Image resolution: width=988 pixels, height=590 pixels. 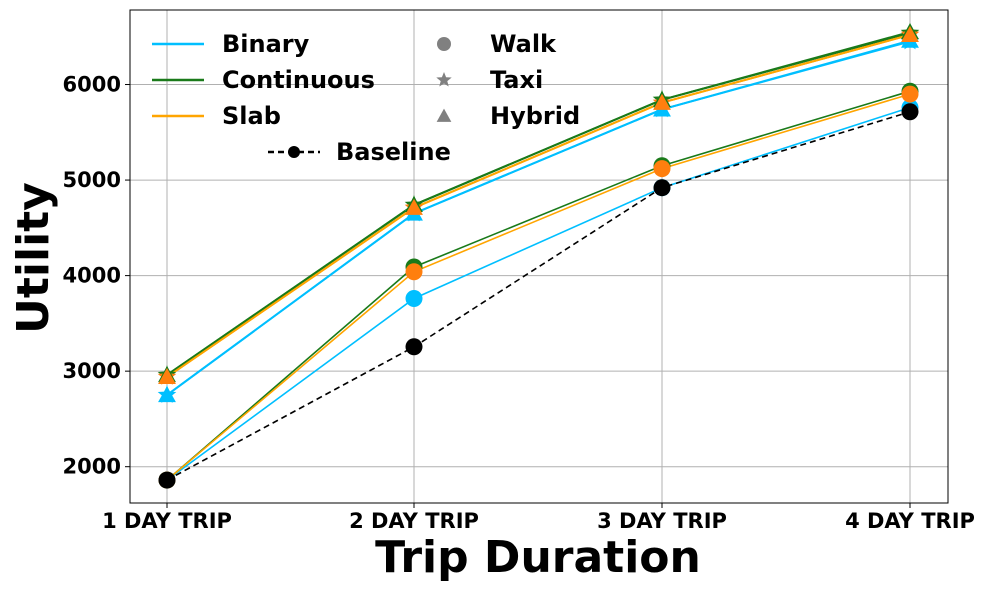 What do you see at coordinates (294, 152) in the screenshot?
I see `legend-baseline-marker-icon` at bounding box center [294, 152].